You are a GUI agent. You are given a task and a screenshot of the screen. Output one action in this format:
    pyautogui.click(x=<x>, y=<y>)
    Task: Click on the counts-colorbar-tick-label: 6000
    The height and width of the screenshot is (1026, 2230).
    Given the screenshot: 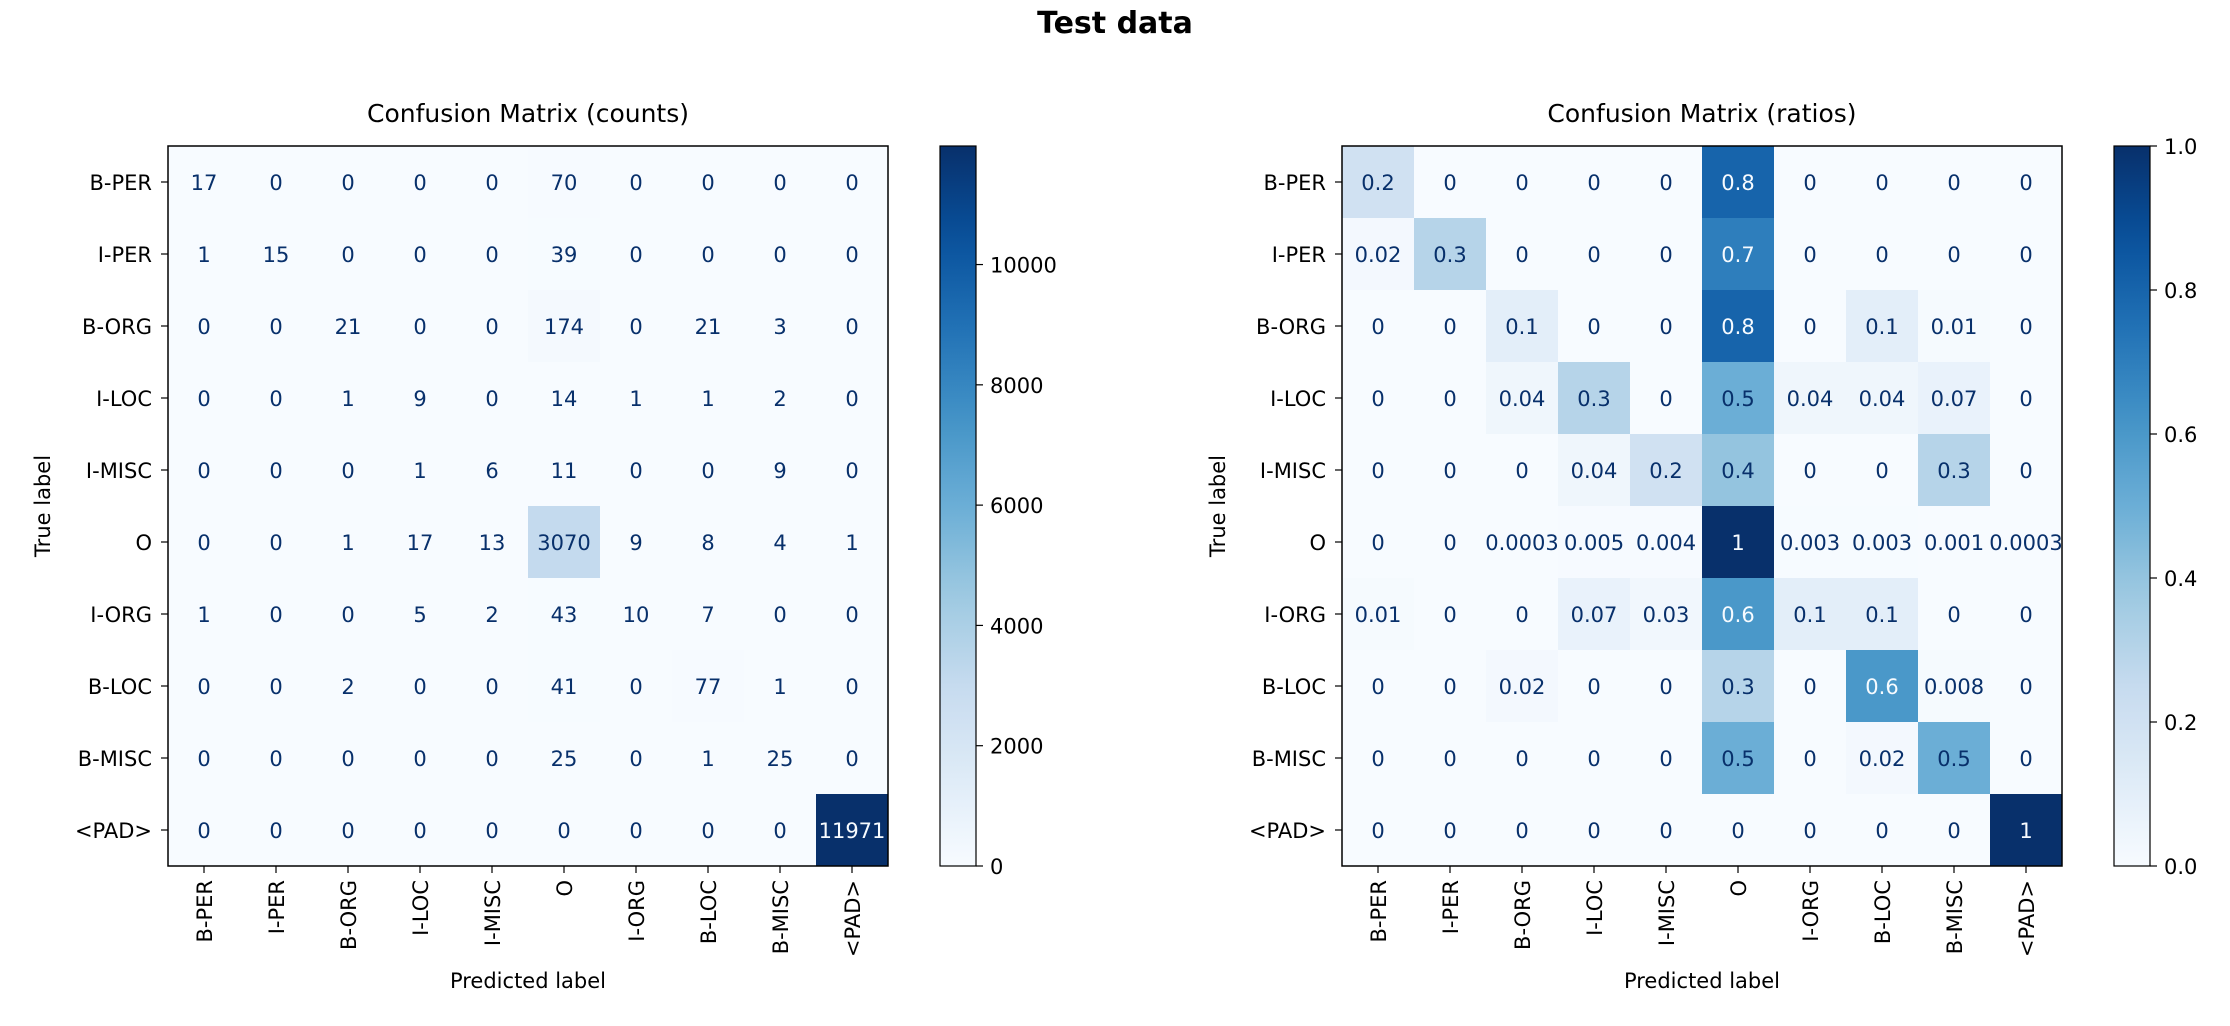 What is the action you would take?
    pyautogui.click(x=1016, y=506)
    